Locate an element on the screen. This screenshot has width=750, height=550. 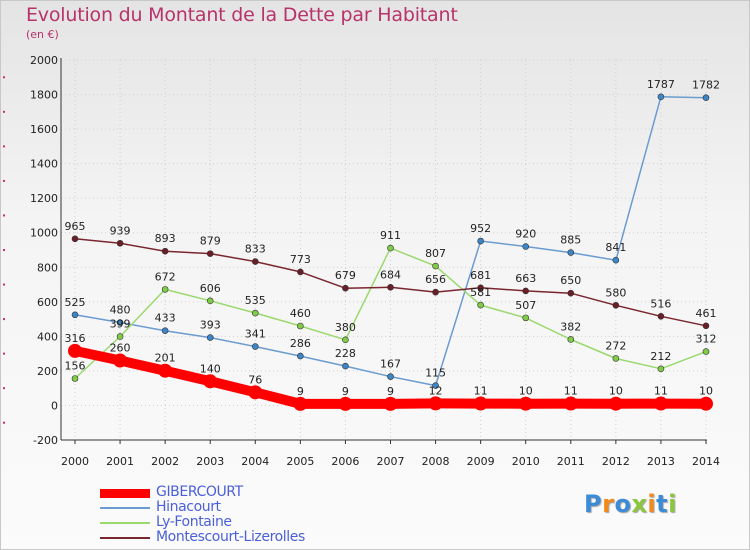
y-tick-label: 1400 is located at coordinates (44, 164).